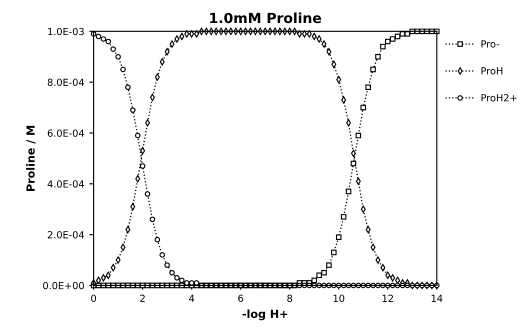  What do you see at coordinates (492, 71) in the screenshot?
I see `legend-label: ProH` at bounding box center [492, 71].